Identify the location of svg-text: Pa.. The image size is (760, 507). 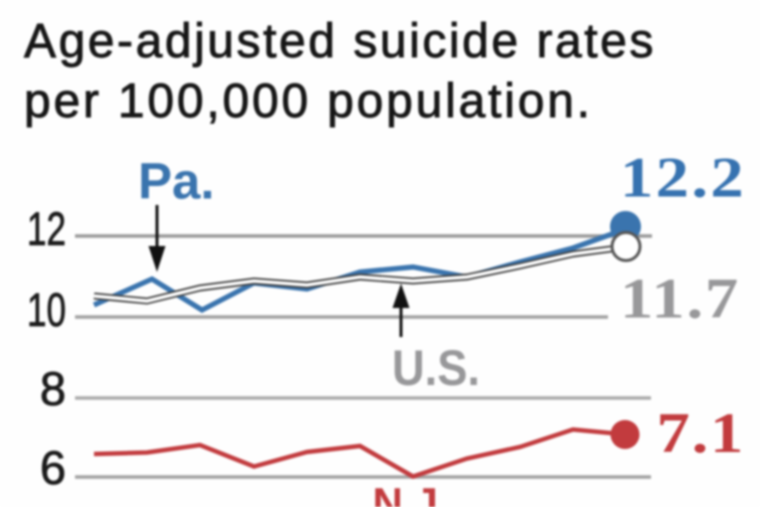
(176, 181).